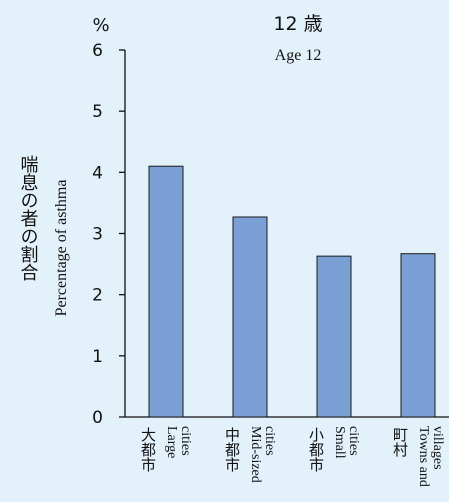  Describe the element at coordinates (423, 456) in the screenshot. I see `x-tick-label-en: Towns and` at that location.